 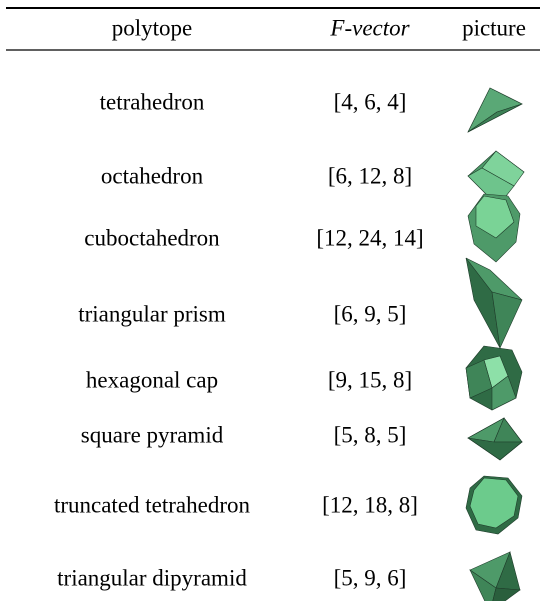 I want to click on name-cell: triangular prism, so click(x=152, y=313).